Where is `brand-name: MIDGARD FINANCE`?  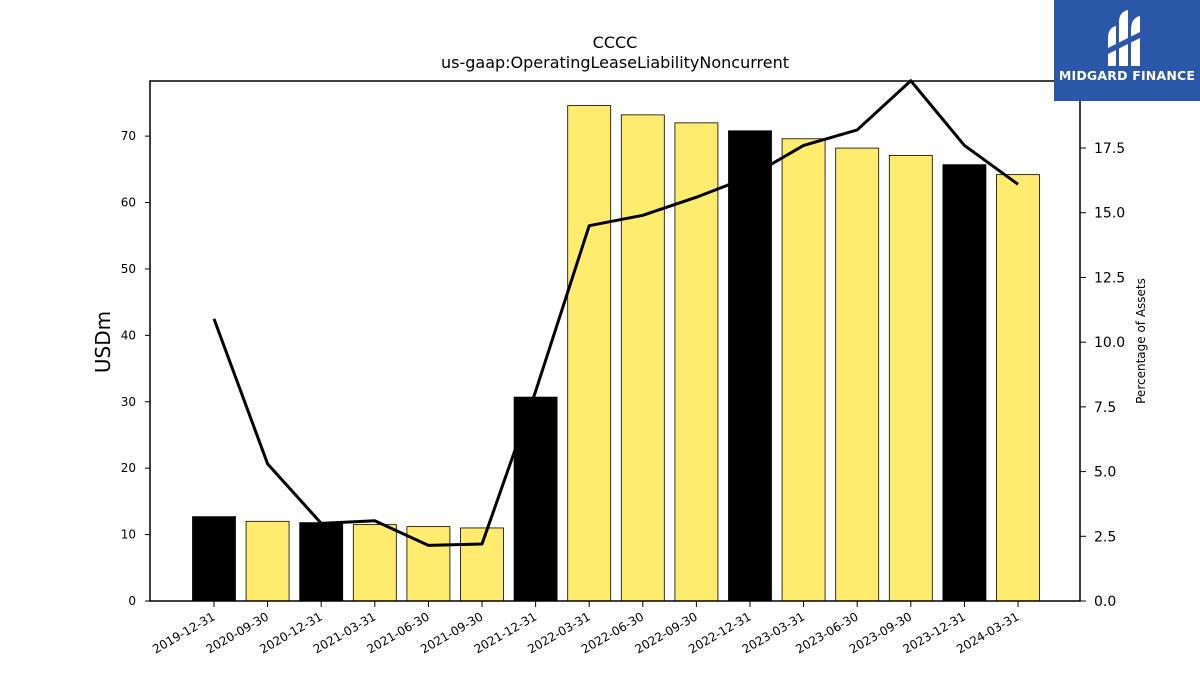 brand-name: MIDGARD FINANCE is located at coordinates (1127, 75).